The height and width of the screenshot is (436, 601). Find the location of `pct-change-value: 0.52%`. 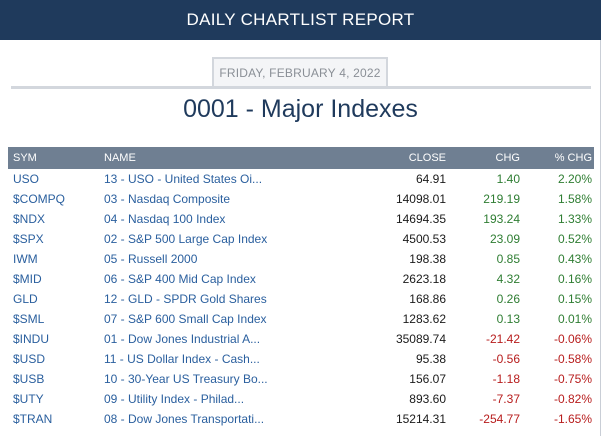

pct-change-value: 0.52% is located at coordinates (574, 239).